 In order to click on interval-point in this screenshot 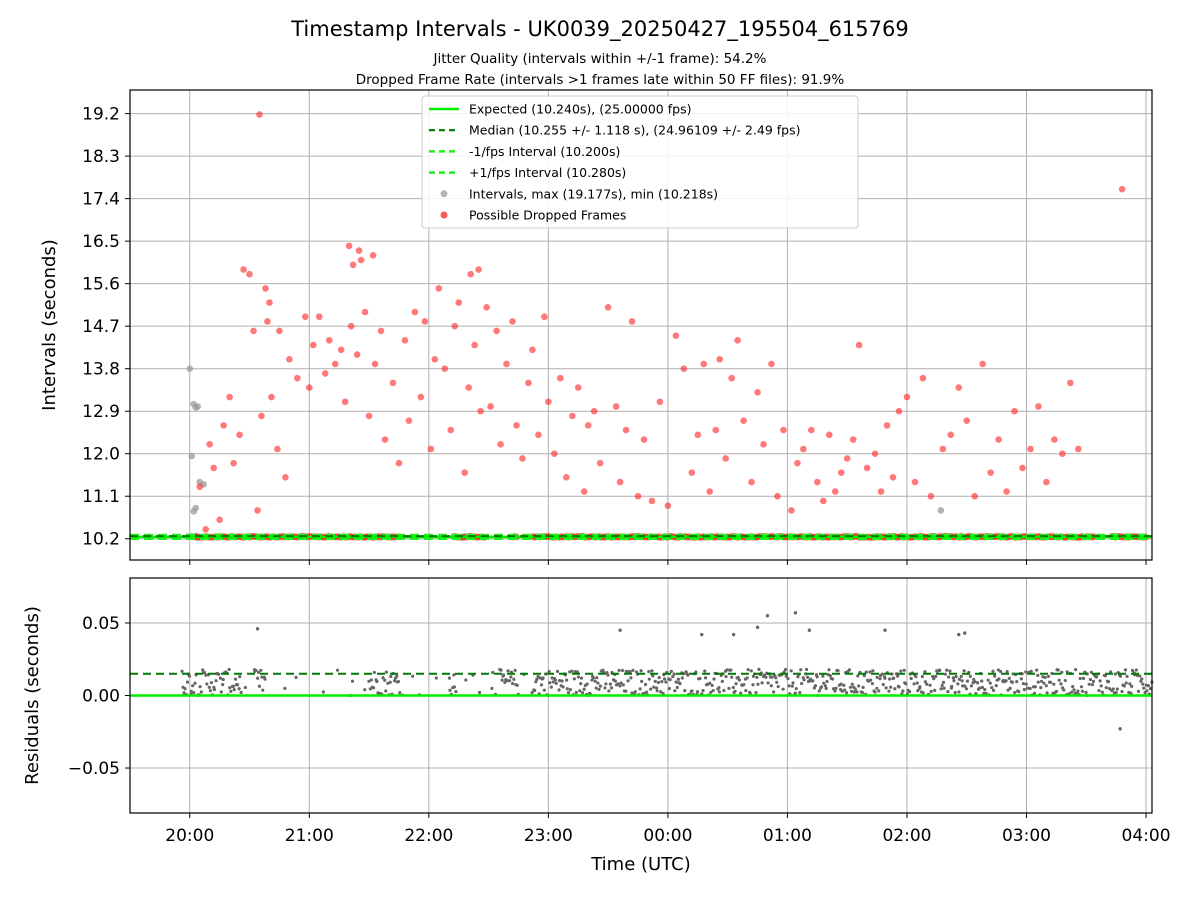, I will do `click(194, 511)`.